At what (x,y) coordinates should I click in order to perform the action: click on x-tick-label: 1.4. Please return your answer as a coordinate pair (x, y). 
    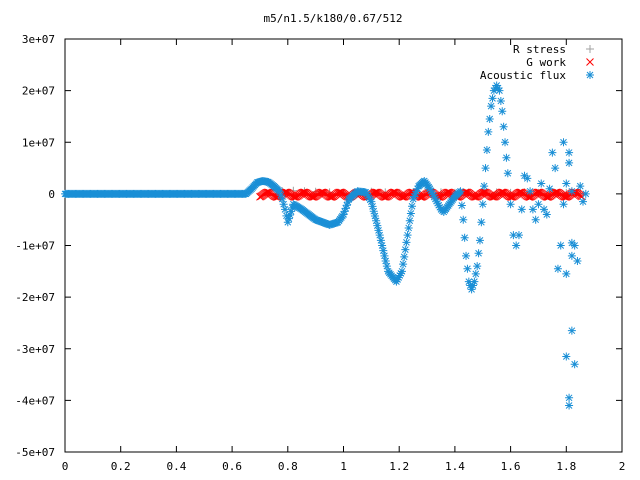
    Looking at the image, I should click on (455, 466).